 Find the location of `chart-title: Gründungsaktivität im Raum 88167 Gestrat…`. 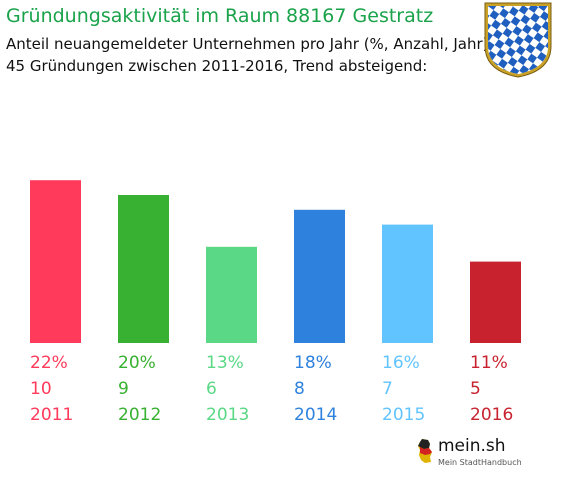

chart-title: Gründungsaktivität im Raum 88167 Gestrat… is located at coordinates (220, 16).